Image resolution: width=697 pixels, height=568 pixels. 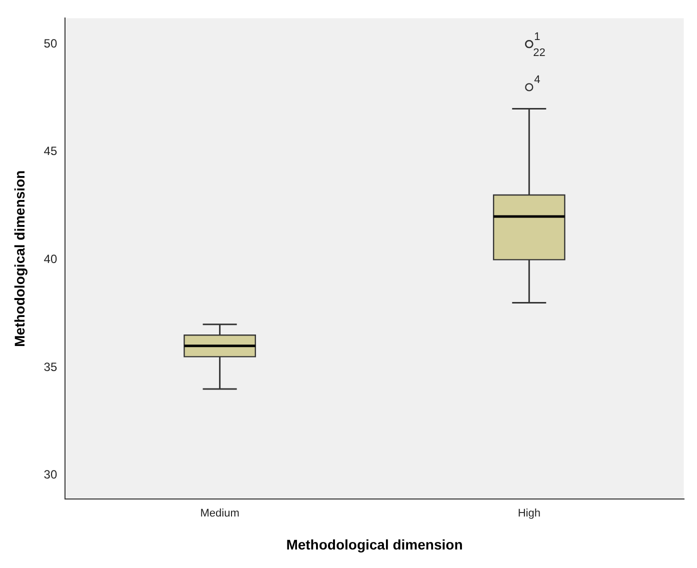 I want to click on y-tick-label: 35, so click(x=51, y=367).